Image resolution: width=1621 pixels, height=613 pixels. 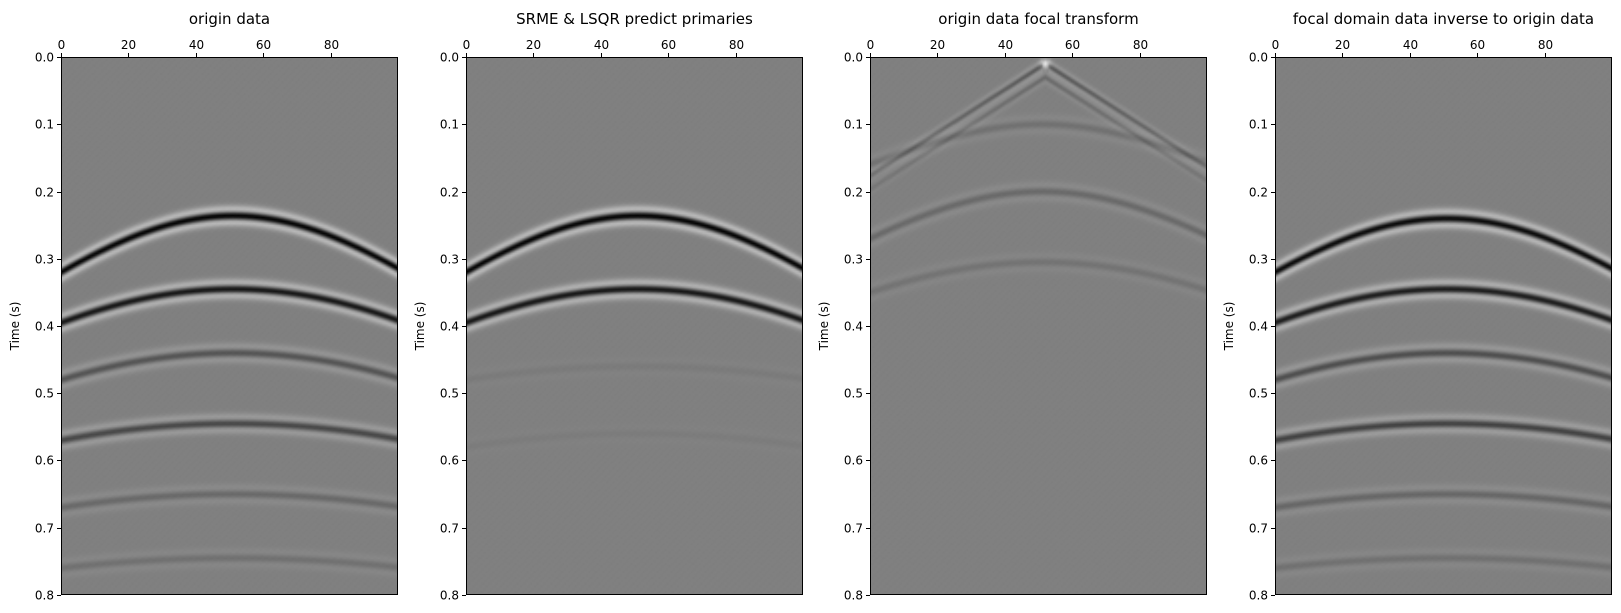 What do you see at coordinates (1443, 19) in the screenshot?
I see `chart-title: focal domain data inverse to origin data` at bounding box center [1443, 19].